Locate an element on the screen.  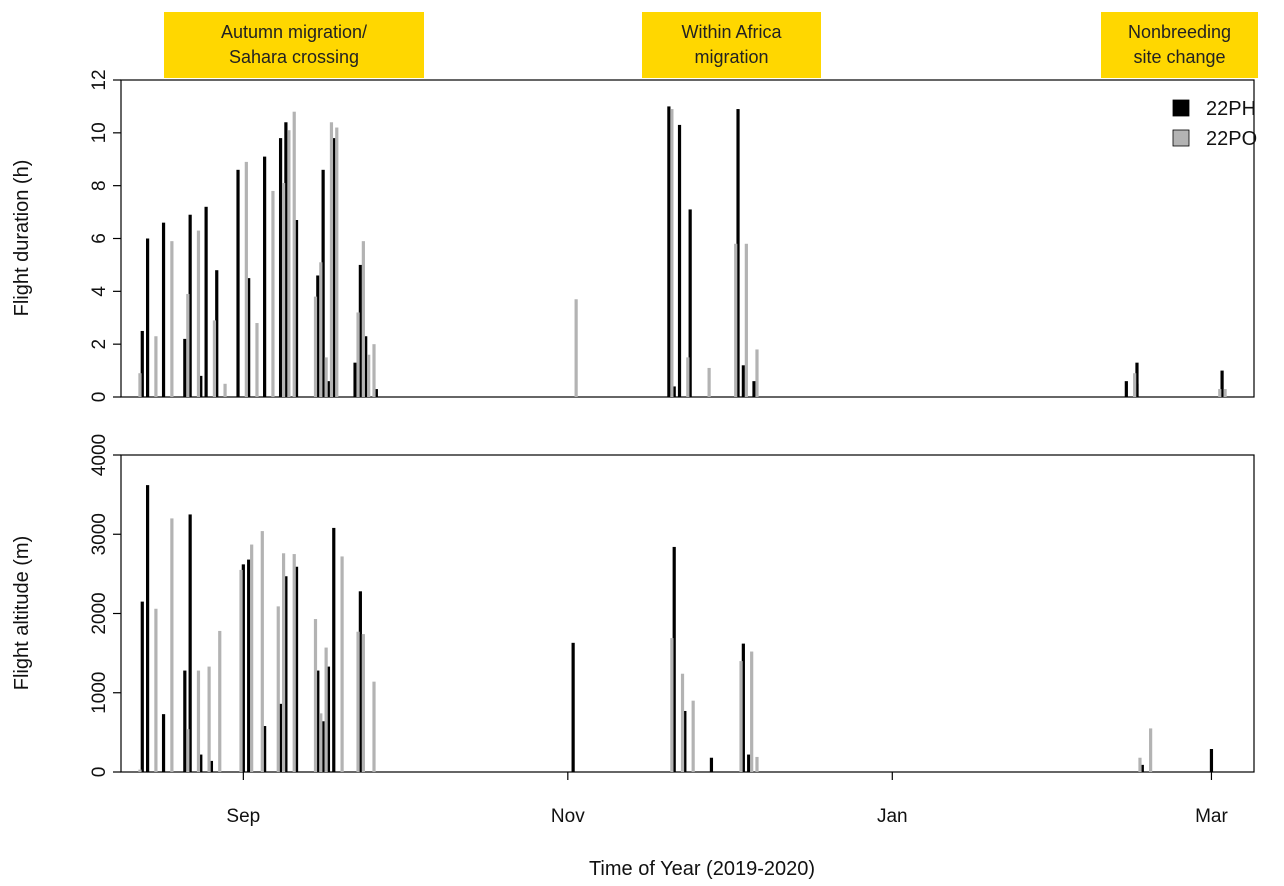
duration-y-tick-label: 6 is located at coordinates (99, 238).